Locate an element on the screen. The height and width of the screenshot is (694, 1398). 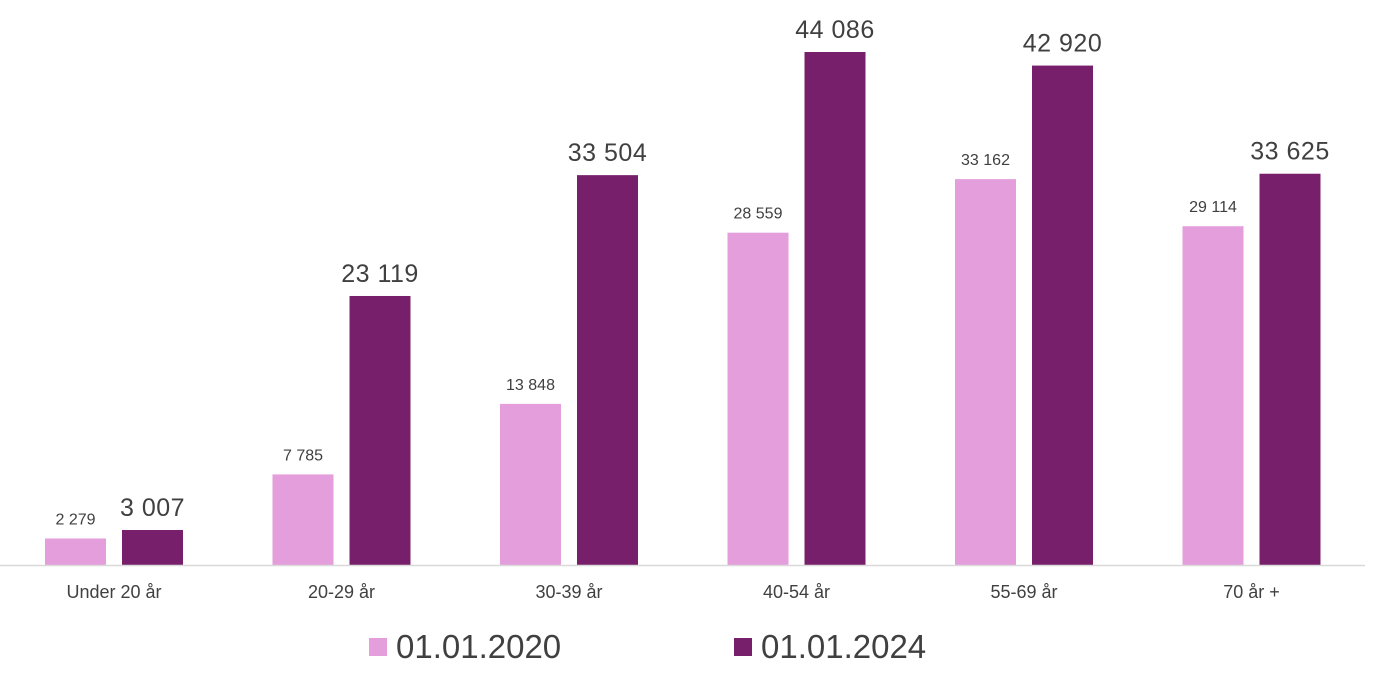
category-label-3: 40-54 år is located at coordinates (796, 592).